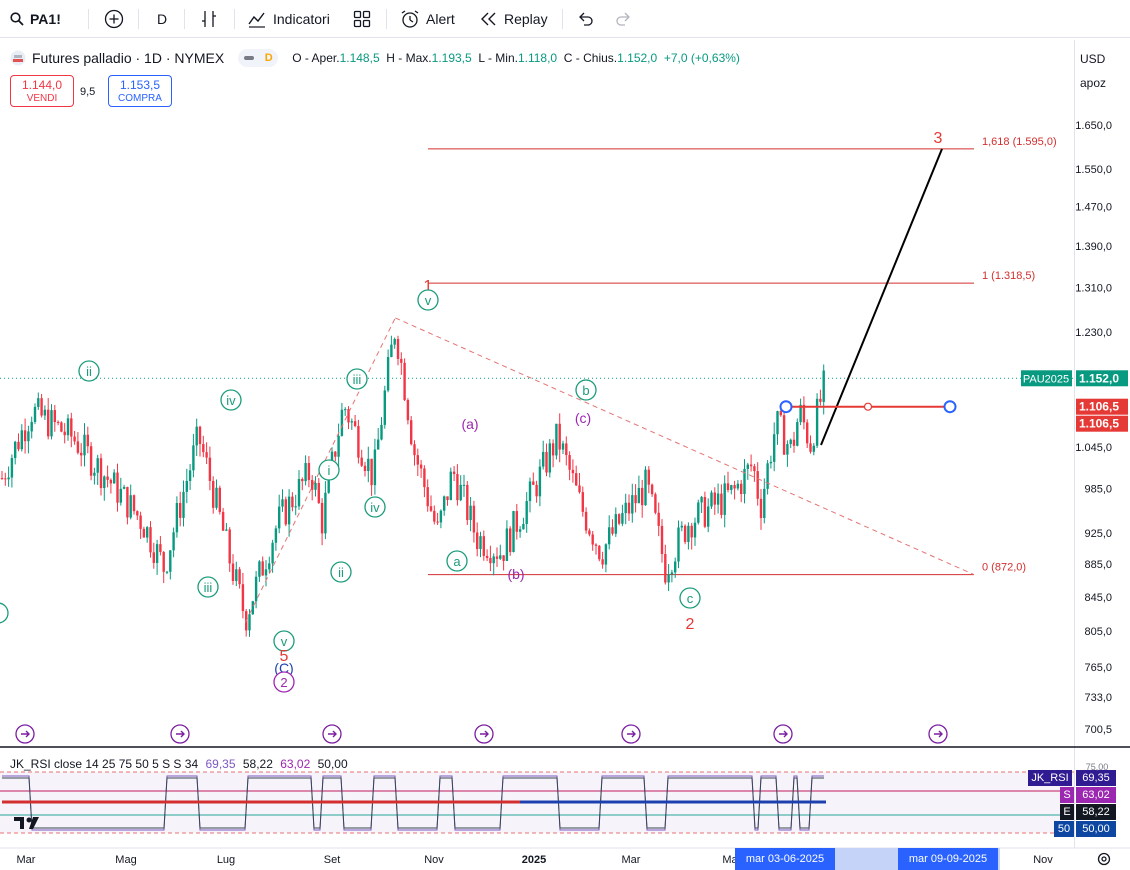 The width and height of the screenshot is (1130, 870). Describe the element at coordinates (1104, 859) in the screenshot. I see `gear-icon` at that location.